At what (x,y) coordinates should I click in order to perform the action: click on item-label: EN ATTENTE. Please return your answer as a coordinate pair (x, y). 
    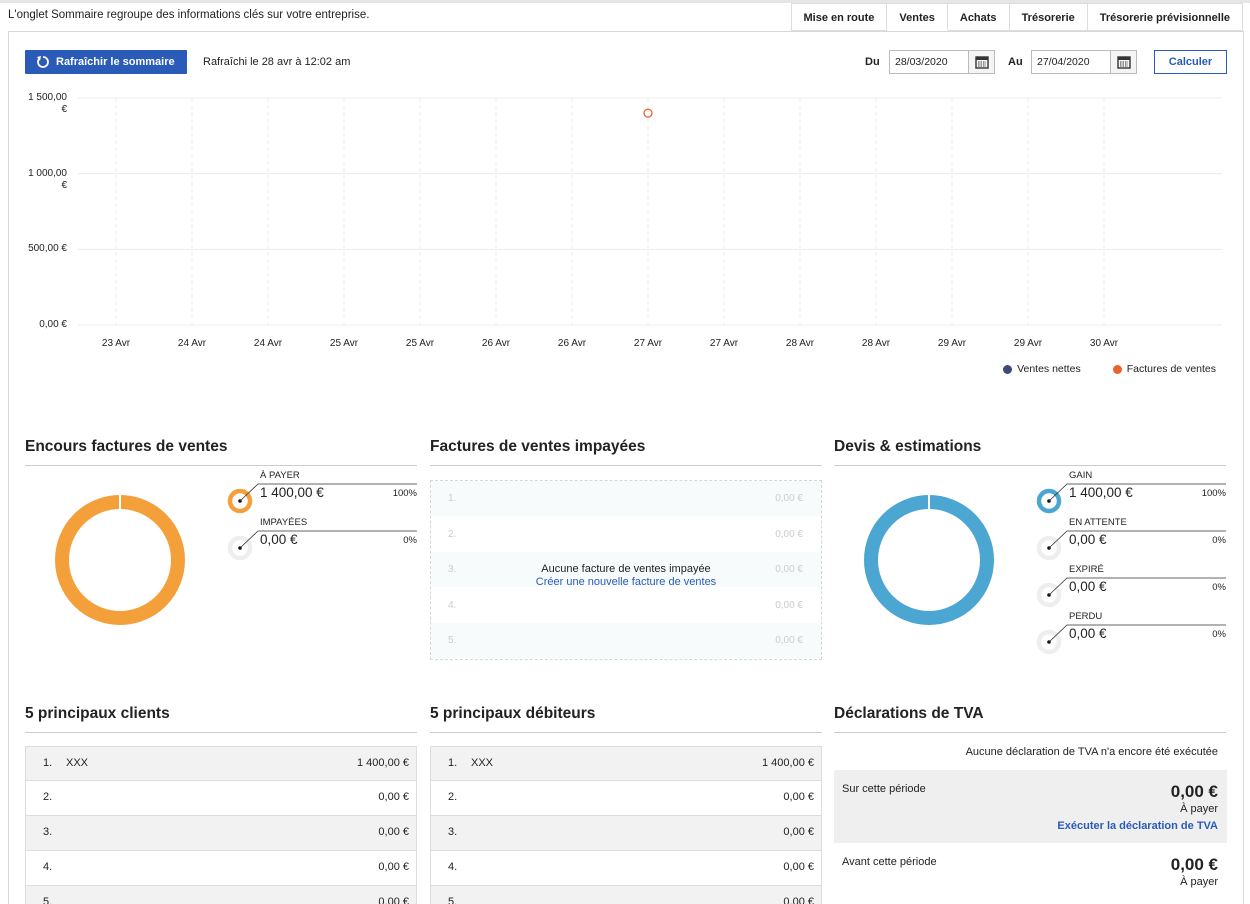
    Looking at the image, I should click on (1098, 522).